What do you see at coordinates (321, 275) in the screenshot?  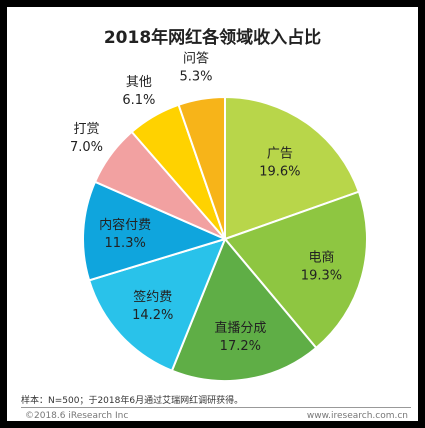 I see `slice-value-label: 19.3%` at bounding box center [321, 275].